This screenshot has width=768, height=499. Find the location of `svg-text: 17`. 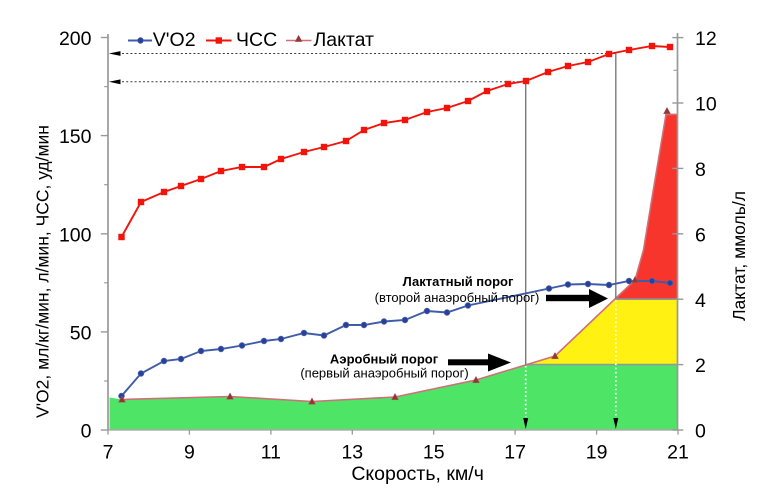

svg-text: 17 is located at coordinates (515, 453).